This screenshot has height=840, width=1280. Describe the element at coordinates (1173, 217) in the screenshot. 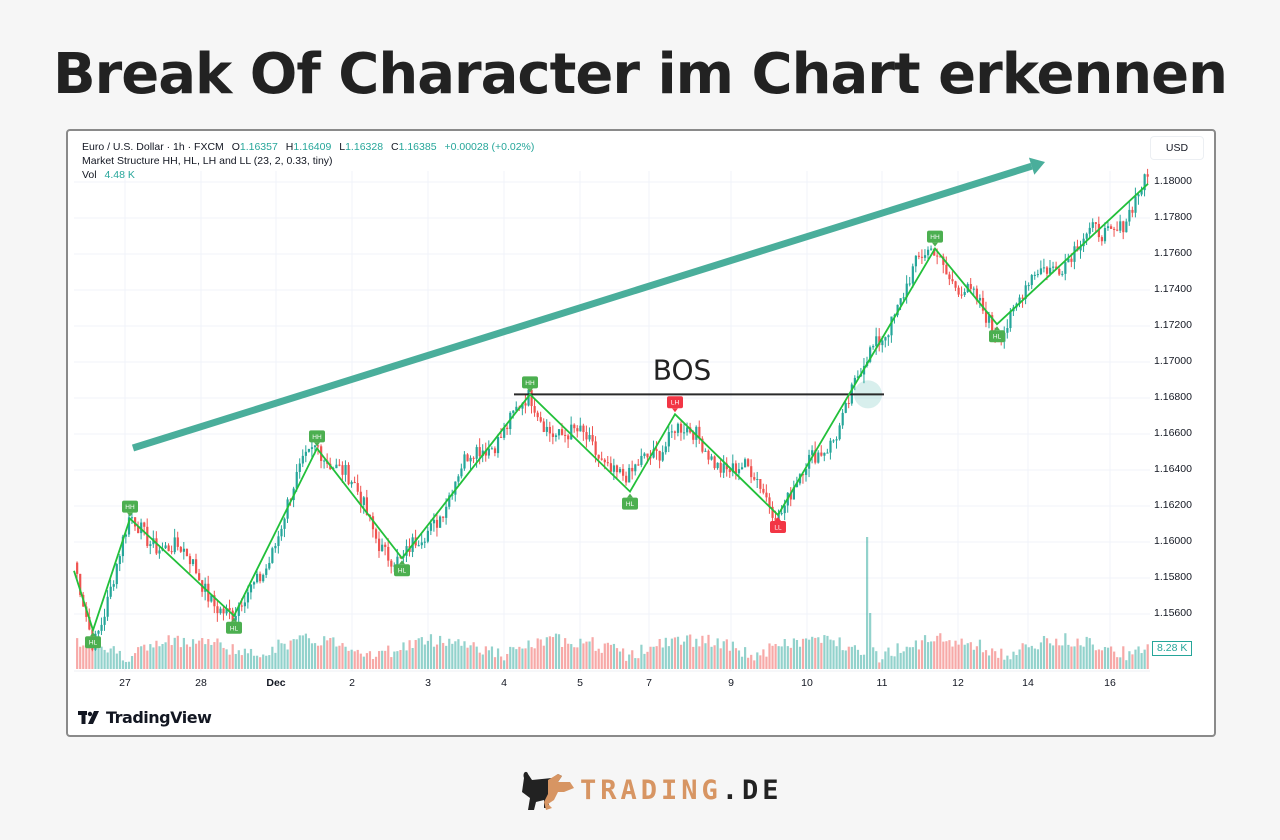

I see `price-tick: 1.17800` at that location.